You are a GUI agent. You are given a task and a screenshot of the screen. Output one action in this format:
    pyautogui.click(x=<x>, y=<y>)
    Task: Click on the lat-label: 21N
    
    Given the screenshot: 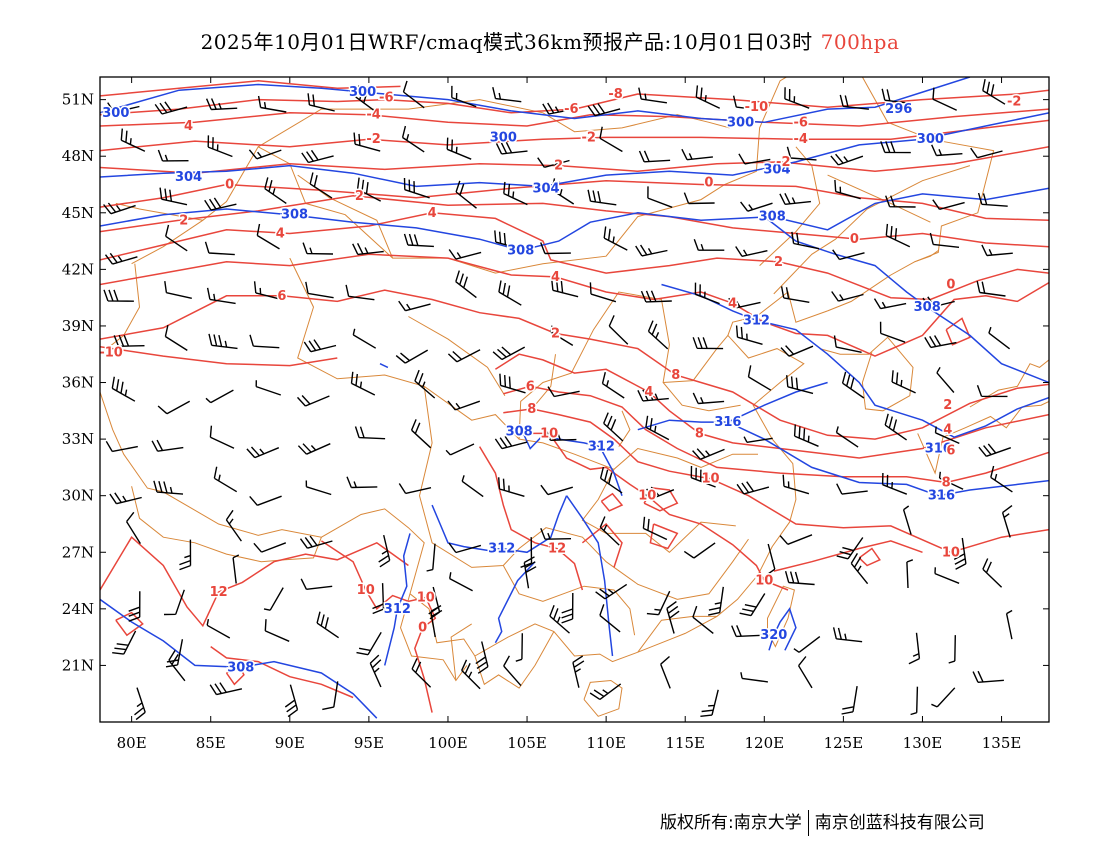 What is the action you would take?
    pyautogui.click(x=78, y=665)
    